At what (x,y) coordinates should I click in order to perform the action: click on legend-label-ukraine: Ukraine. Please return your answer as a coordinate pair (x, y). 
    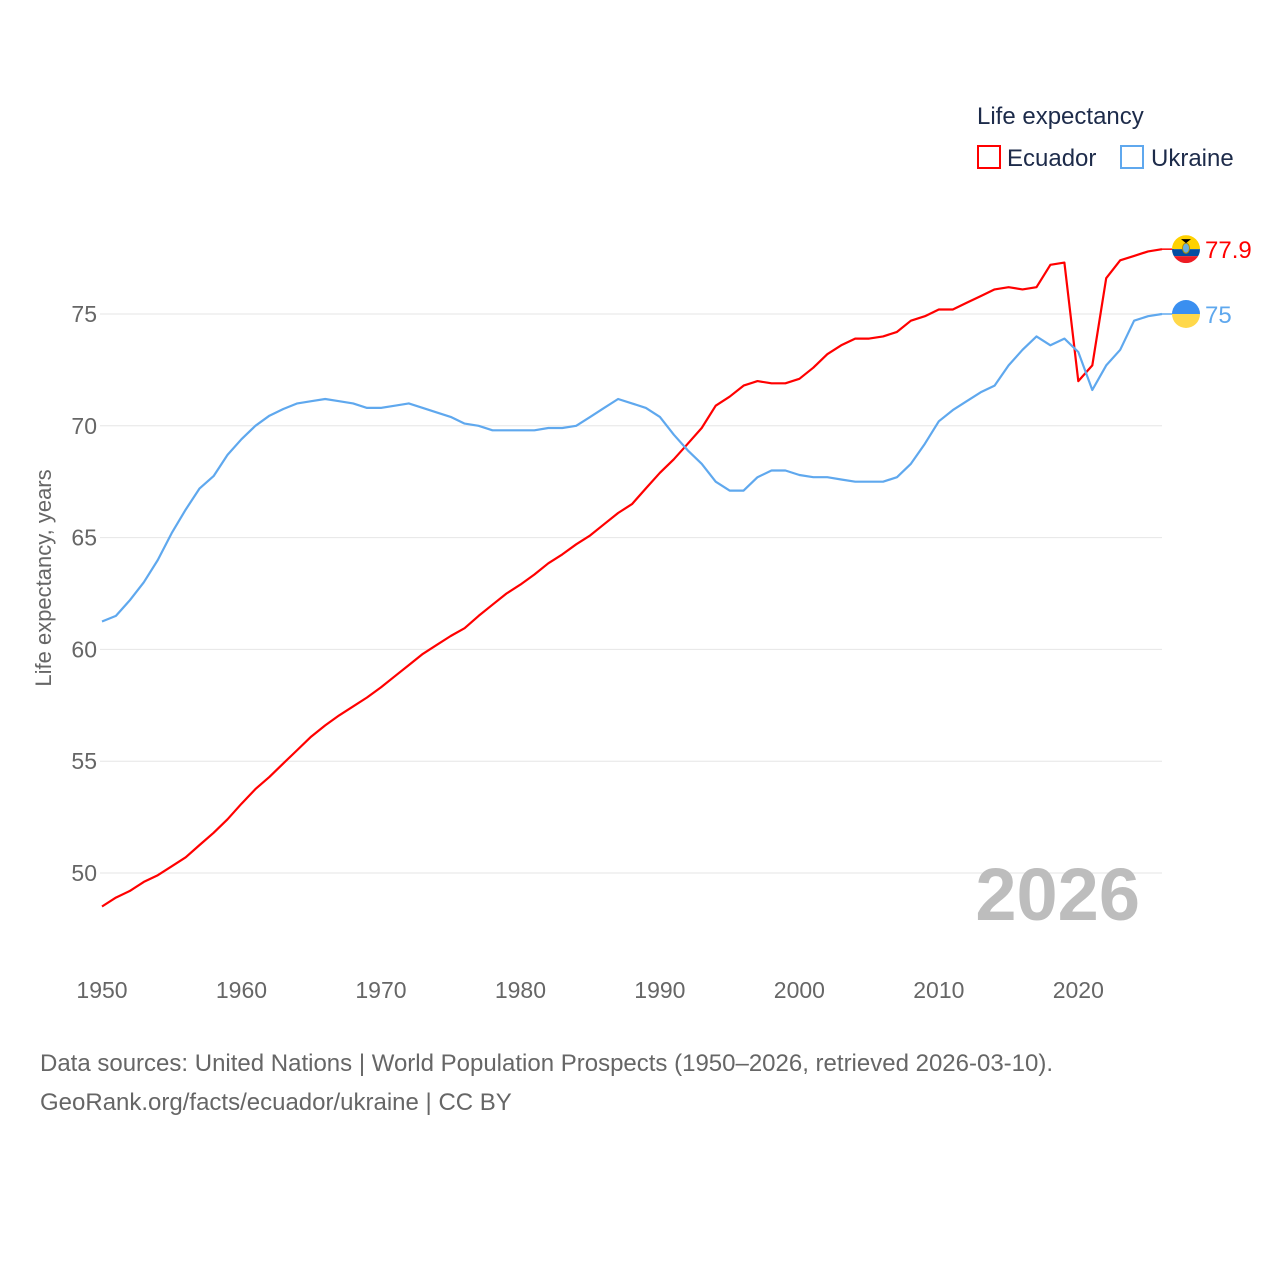
    Looking at the image, I should click on (1192, 158).